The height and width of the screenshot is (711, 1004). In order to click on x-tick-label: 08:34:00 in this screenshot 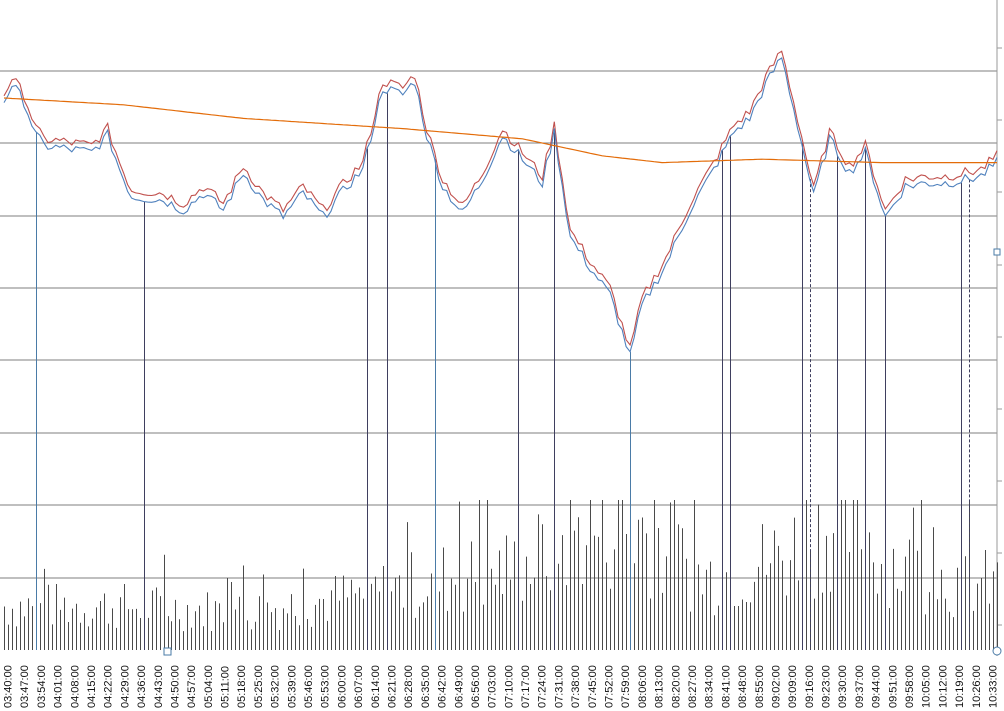, I will do `click(710, 686)`.